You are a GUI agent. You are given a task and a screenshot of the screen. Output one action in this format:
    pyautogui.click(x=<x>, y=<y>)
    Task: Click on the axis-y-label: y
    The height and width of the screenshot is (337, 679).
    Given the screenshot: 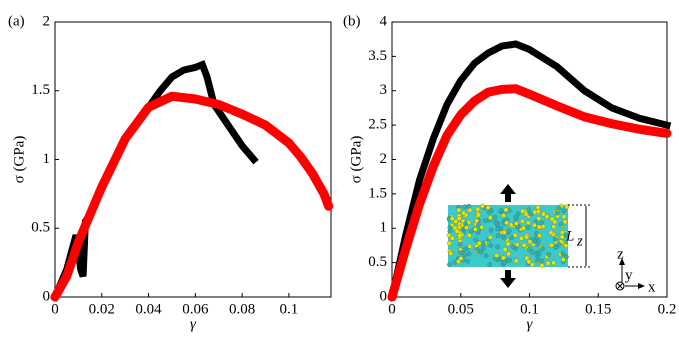 What is the action you would take?
    pyautogui.click(x=629, y=275)
    